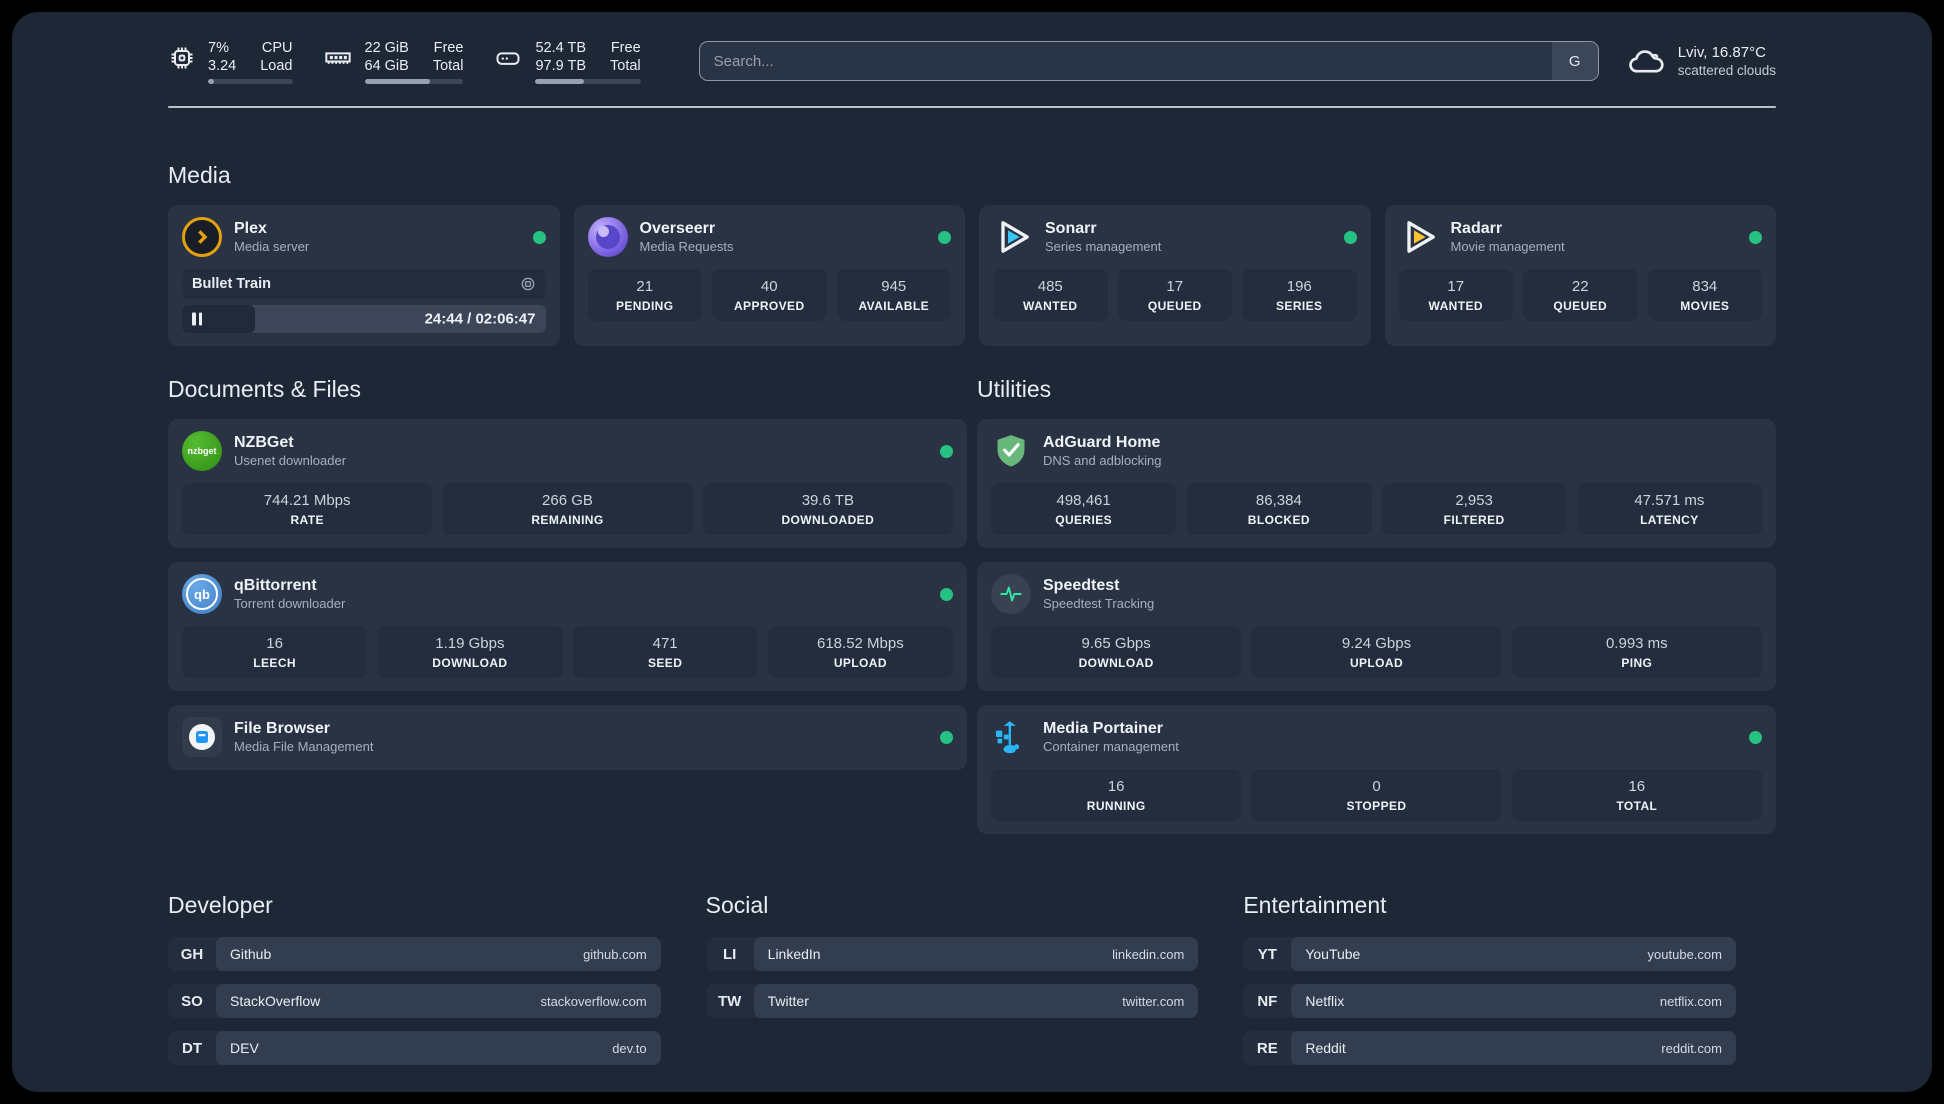  I want to click on link-name: Netflix, so click(1325, 1001).